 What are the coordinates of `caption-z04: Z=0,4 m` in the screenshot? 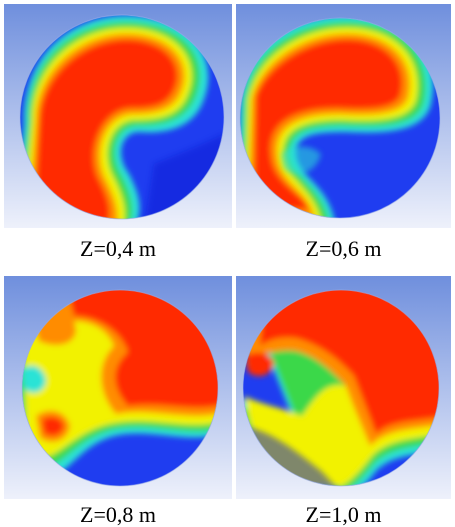 It's located at (118, 248).